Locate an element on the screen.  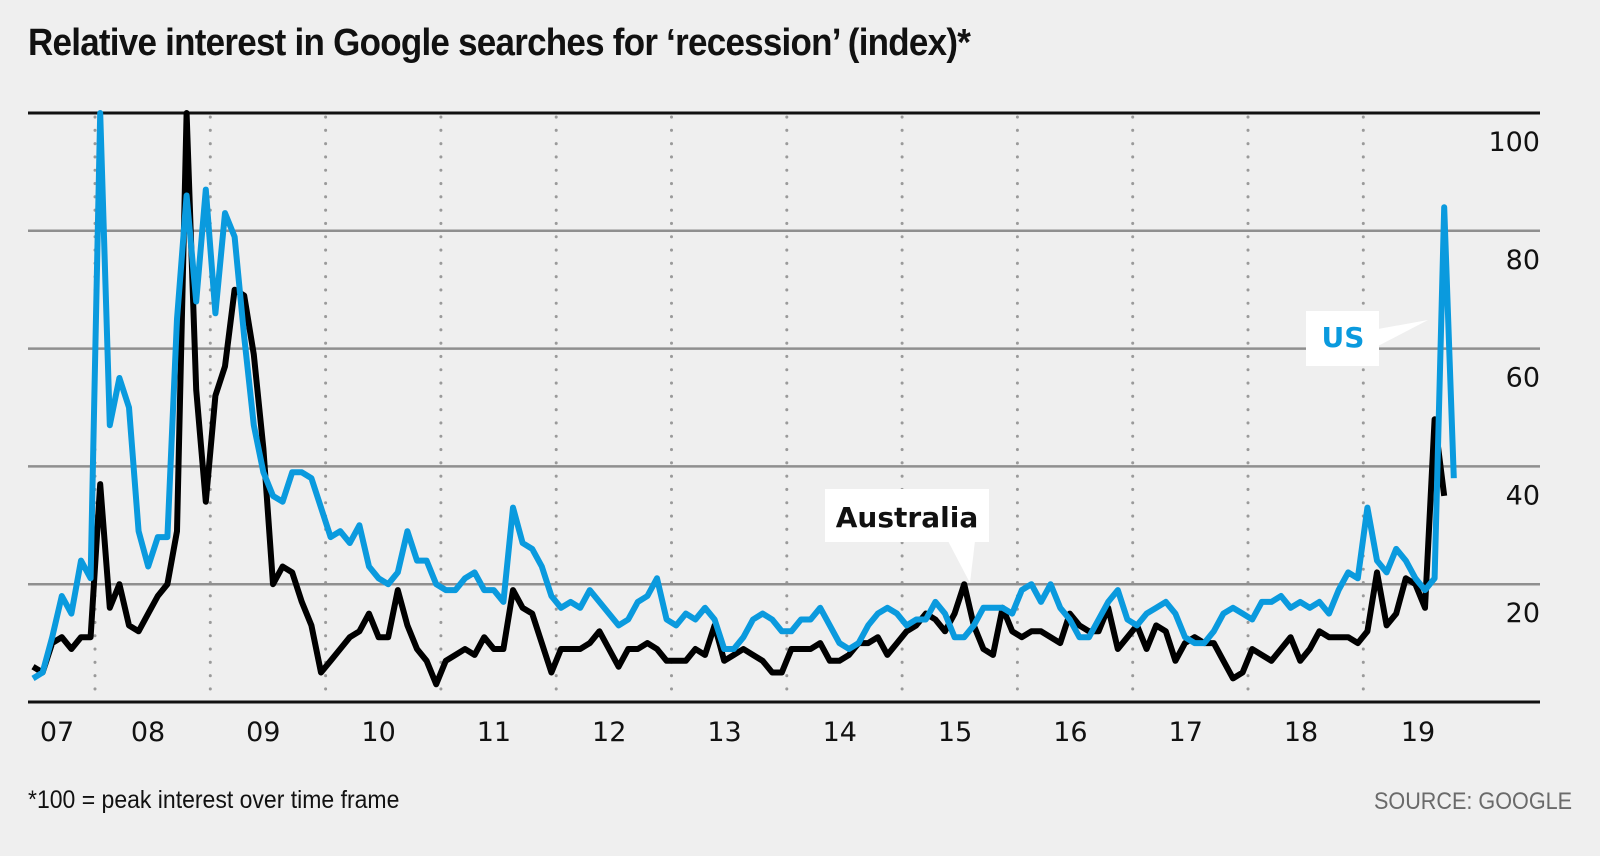
annotation-label-australia: Australia is located at coordinates (907, 517).